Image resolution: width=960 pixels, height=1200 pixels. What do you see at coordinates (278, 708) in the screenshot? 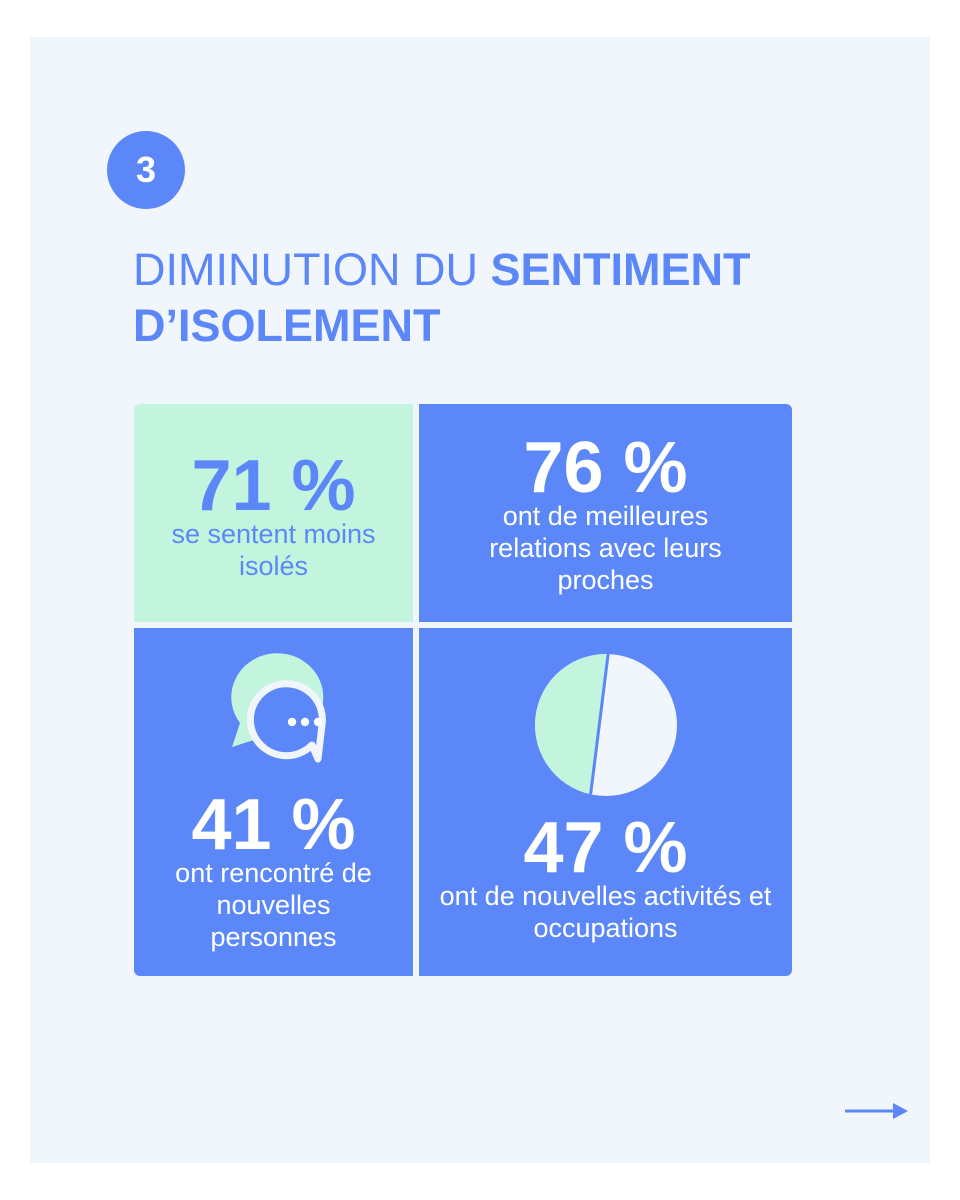
I see `chat-bubbles-icon` at bounding box center [278, 708].